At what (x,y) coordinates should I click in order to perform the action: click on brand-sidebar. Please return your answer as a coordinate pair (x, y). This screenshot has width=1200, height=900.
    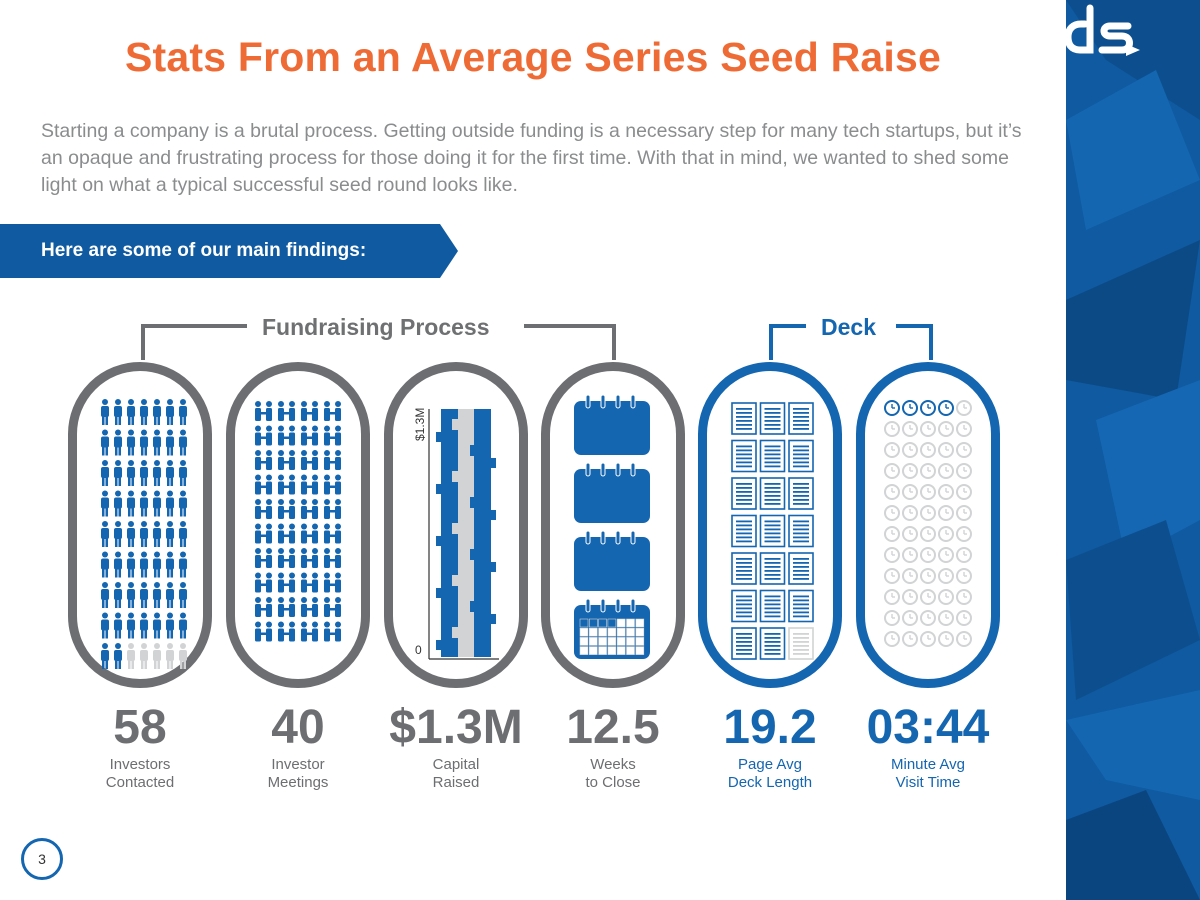
    Looking at the image, I should click on (1133, 450).